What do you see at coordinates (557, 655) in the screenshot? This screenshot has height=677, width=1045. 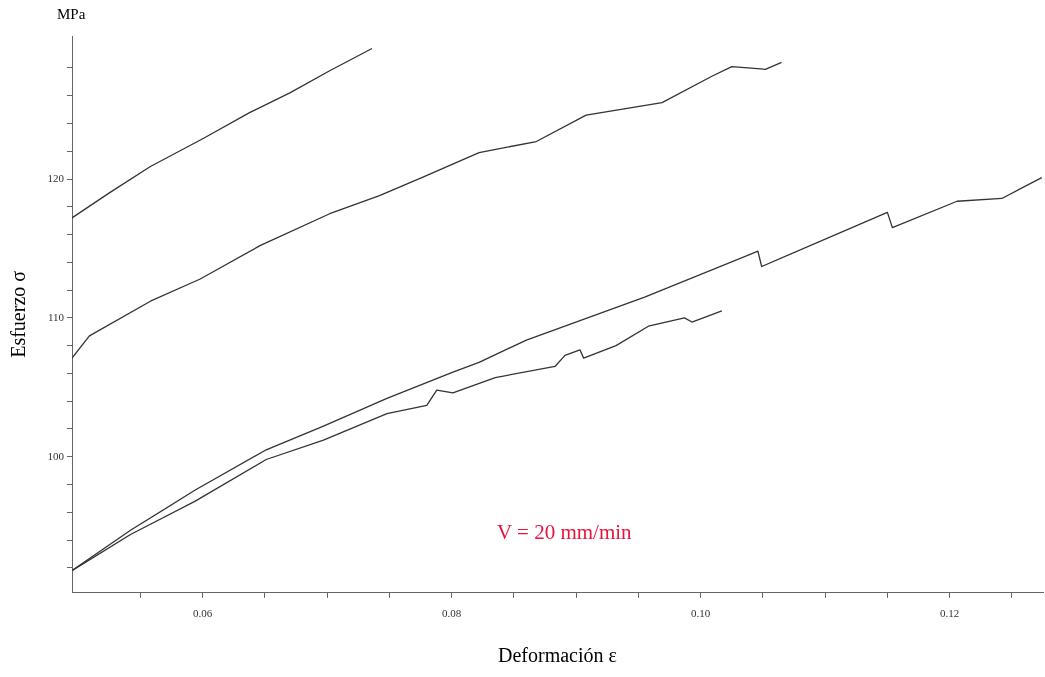 I see `x-axis-title: Deformación ε` at bounding box center [557, 655].